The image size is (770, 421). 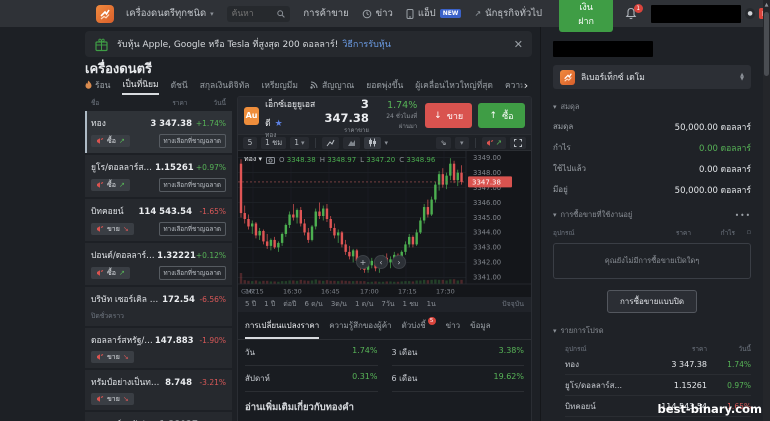 I want to click on scrollbar-thumb, so click(x=766, y=44).